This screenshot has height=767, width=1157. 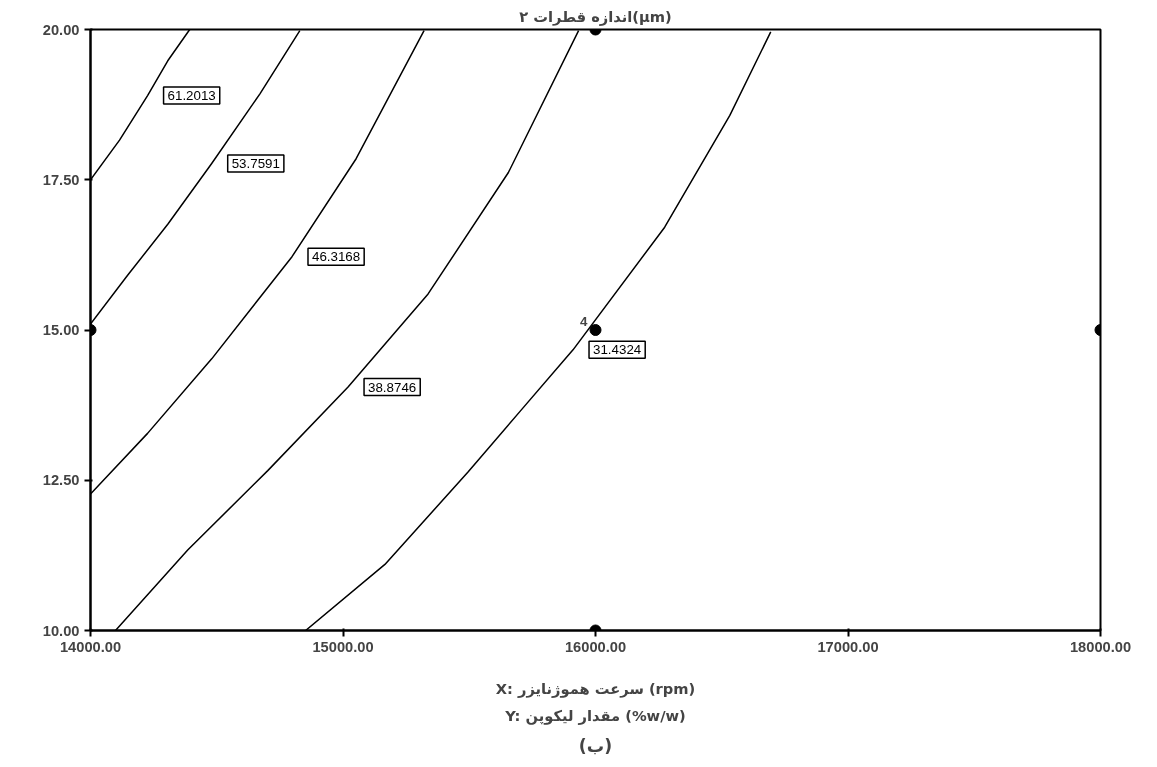 I want to click on x-tick-label: 18000.00, so click(x=1100, y=646).